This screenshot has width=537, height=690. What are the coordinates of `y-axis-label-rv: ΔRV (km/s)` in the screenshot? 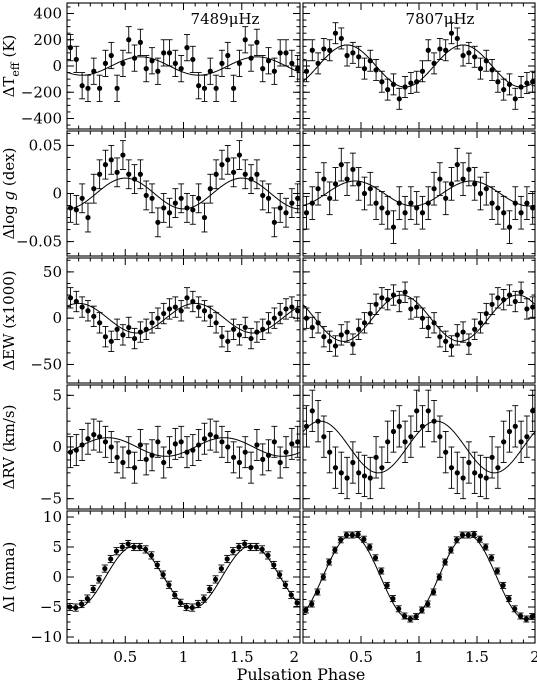 It's located at (9, 447).